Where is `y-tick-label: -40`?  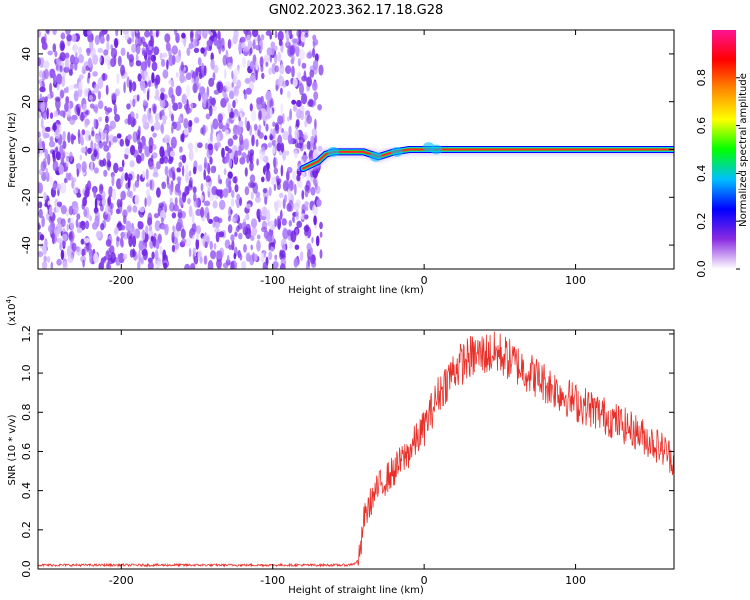 y-tick-label: -40 is located at coordinates (26, 245).